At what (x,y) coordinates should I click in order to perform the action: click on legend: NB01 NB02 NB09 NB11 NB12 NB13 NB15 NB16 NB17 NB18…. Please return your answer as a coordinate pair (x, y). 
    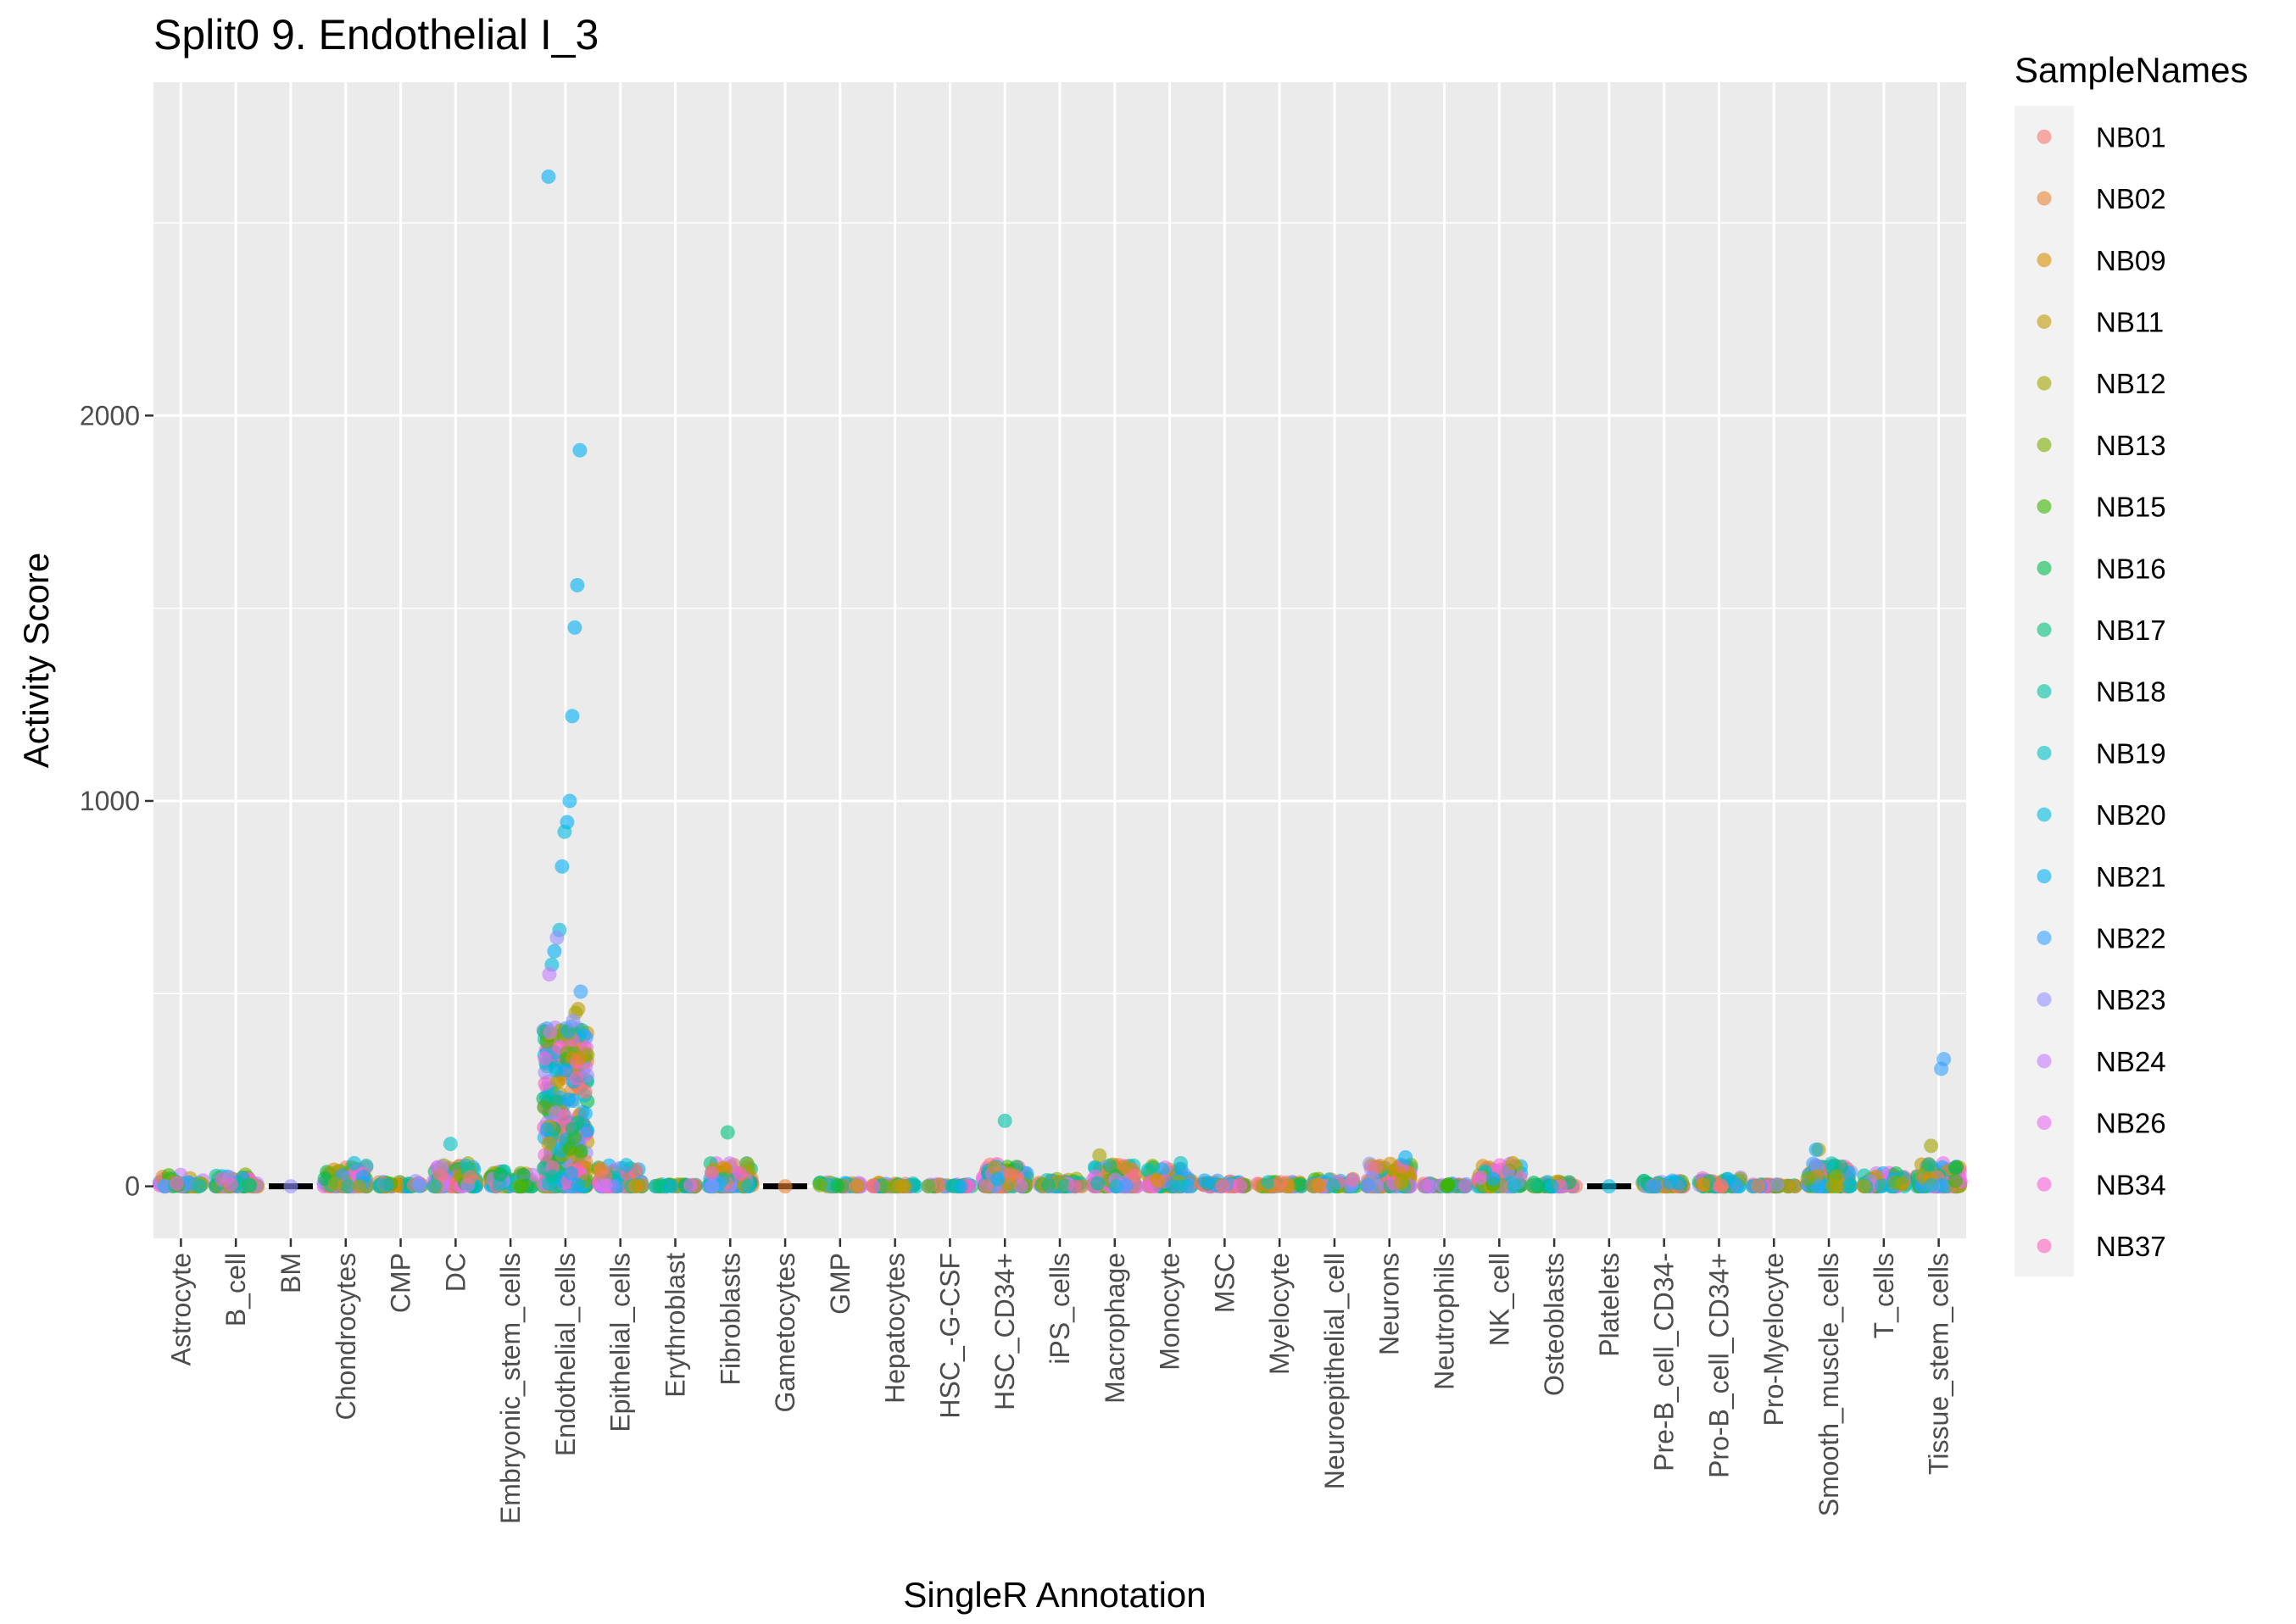
    Looking at the image, I should click on (2090, 691).